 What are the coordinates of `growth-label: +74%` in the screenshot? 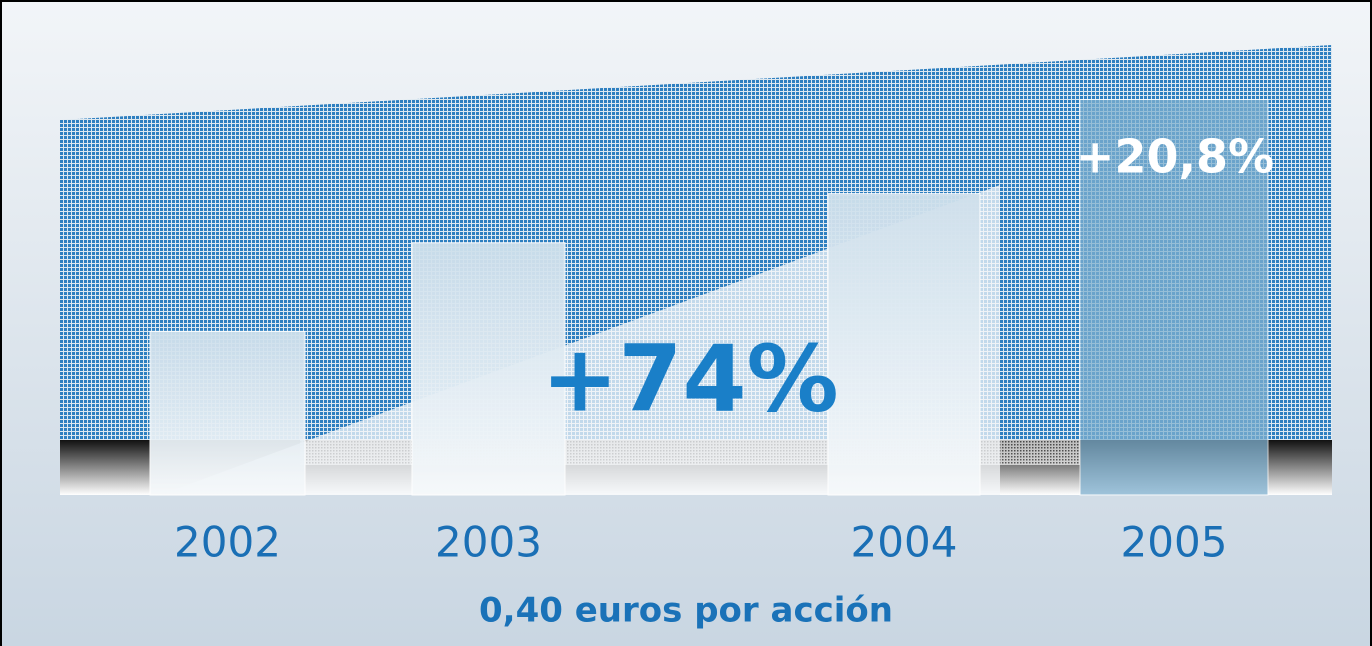 It's located at (689, 378).